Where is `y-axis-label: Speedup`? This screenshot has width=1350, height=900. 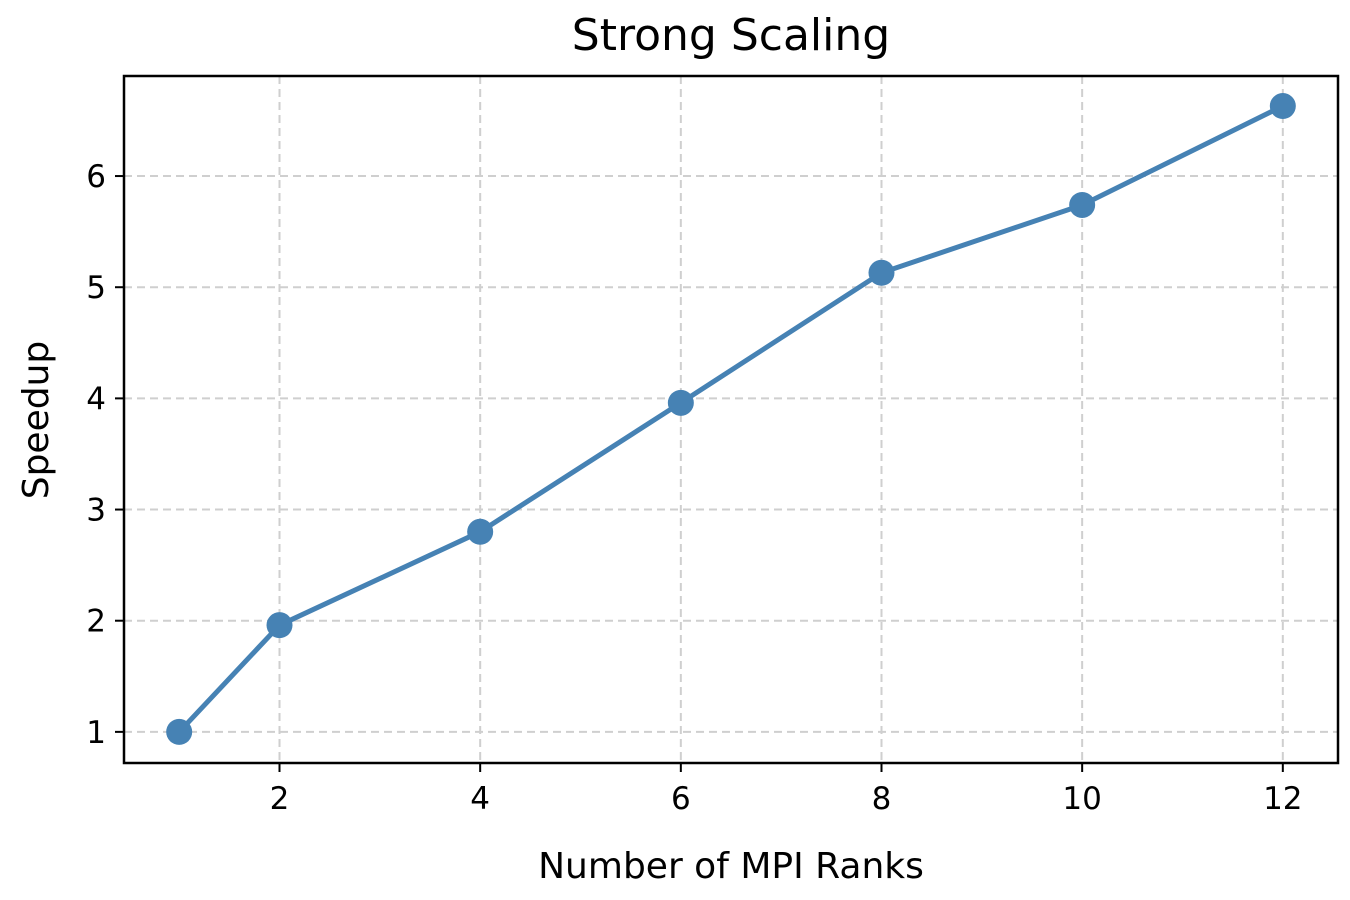
y-axis-label: Speedup is located at coordinates (36, 420).